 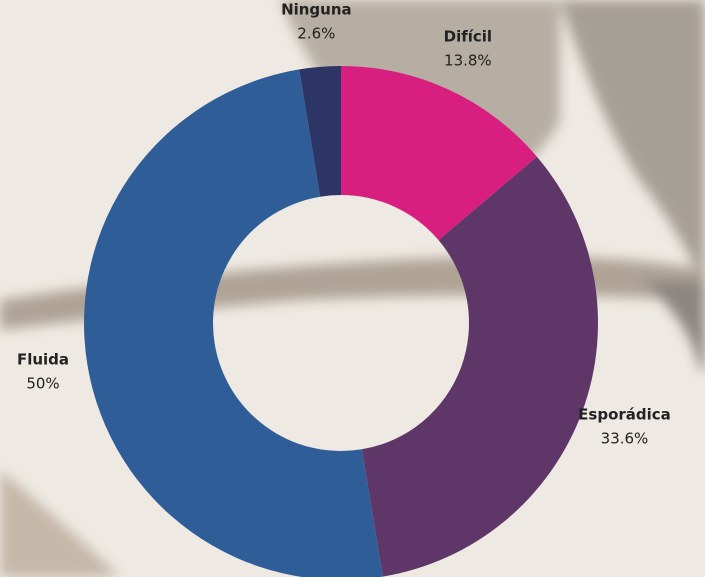 What do you see at coordinates (316, 10) in the screenshot?
I see `slice-name: Ninguna` at bounding box center [316, 10].